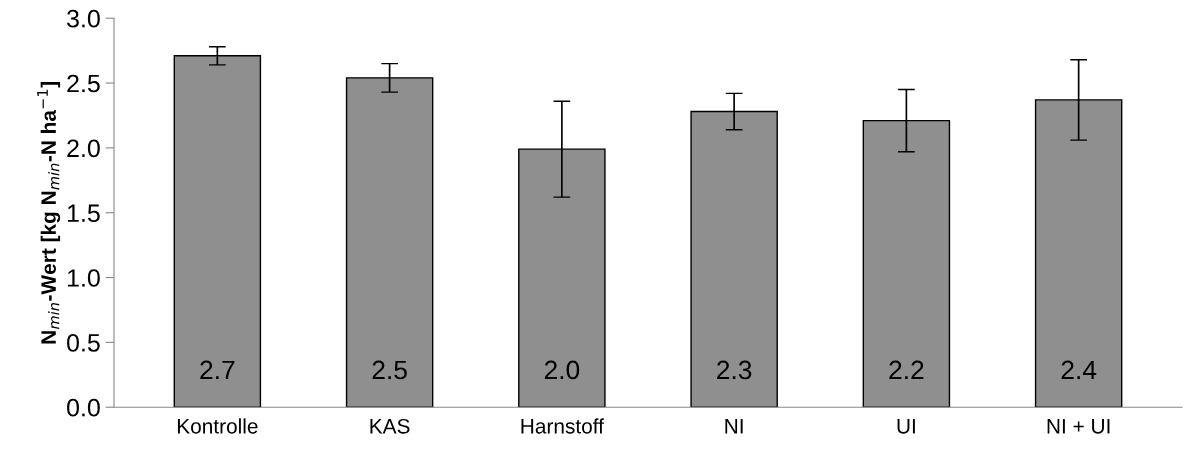 The width and height of the screenshot is (1200, 455). What do you see at coordinates (83, 18) in the screenshot?
I see `y-tick-label: 3.0` at bounding box center [83, 18].